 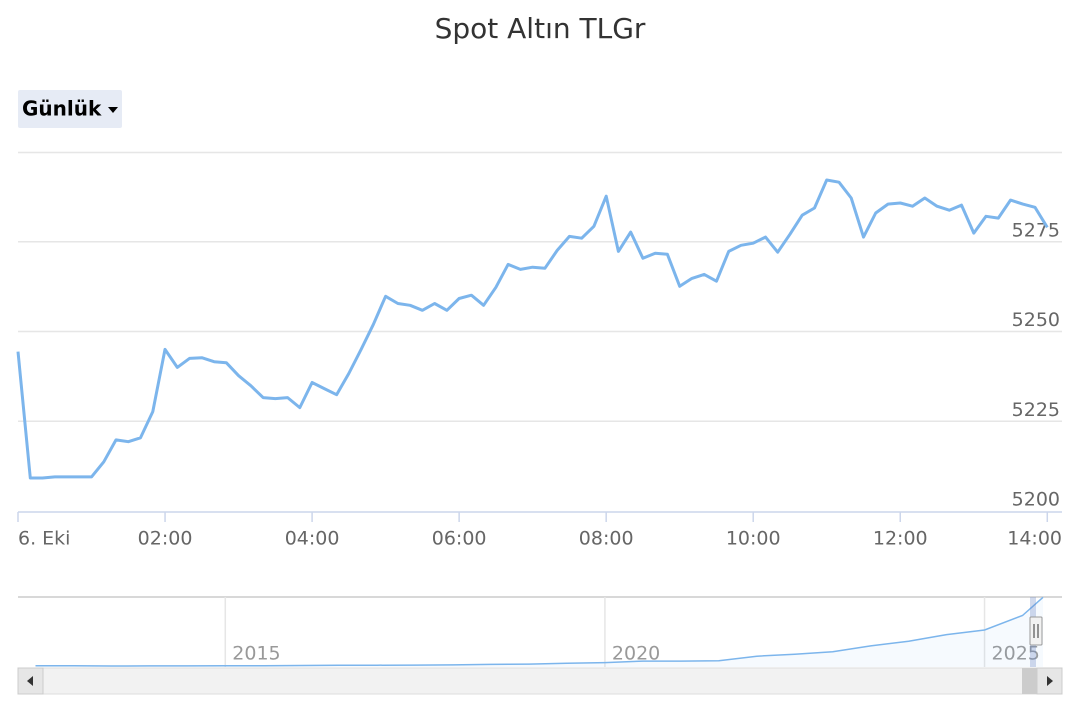 I want to click on range-selector: Günlük, so click(x=70, y=109).